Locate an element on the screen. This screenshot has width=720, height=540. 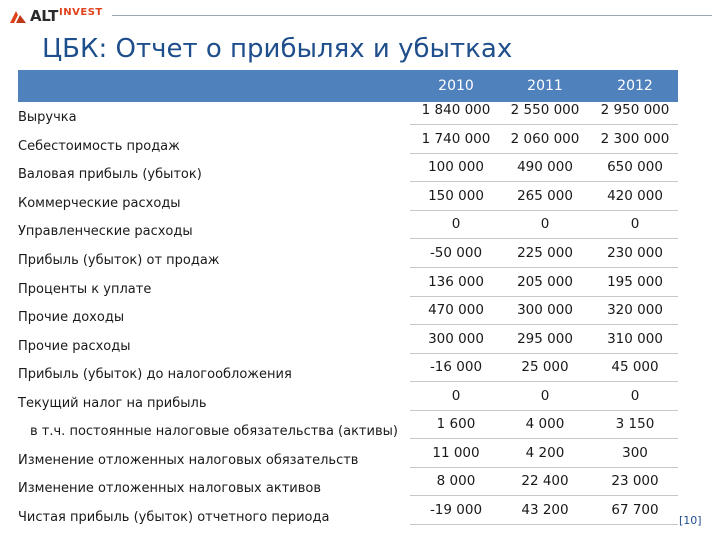
row-value-2011: 295 000 is located at coordinates (545, 339).